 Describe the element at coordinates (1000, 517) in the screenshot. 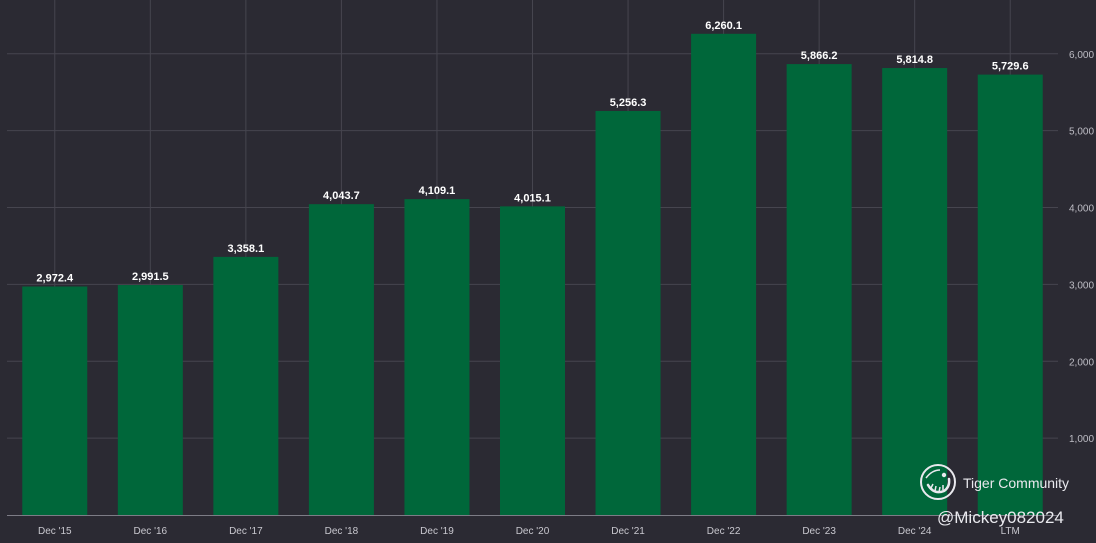

I see `watermark-handle: @Mickey082024` at that location.